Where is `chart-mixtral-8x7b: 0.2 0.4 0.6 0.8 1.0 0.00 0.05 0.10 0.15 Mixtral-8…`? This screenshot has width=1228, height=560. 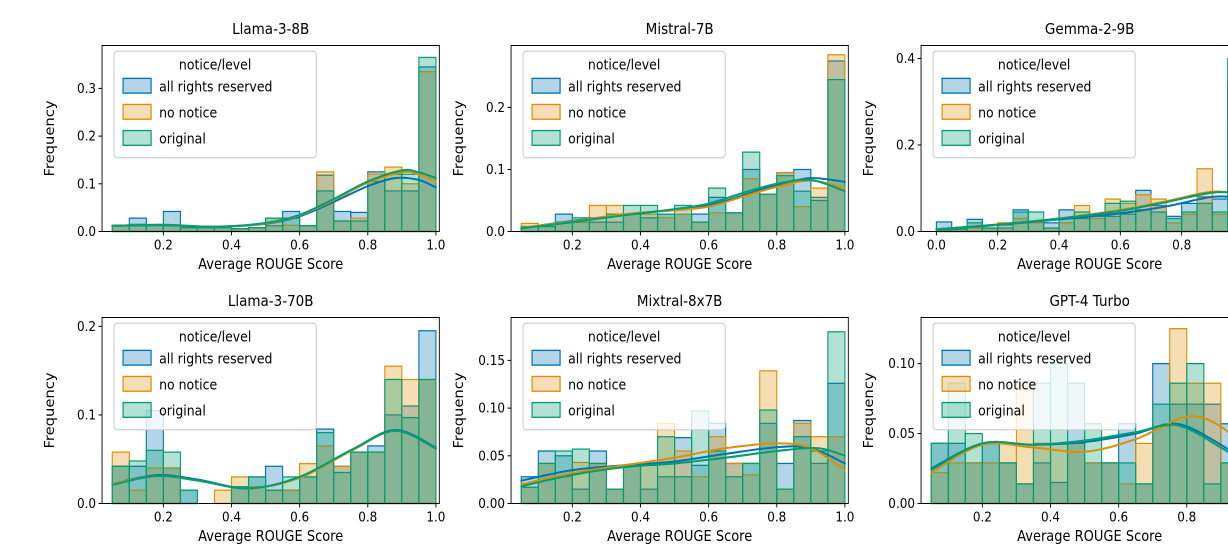
chart-mixtral-8x7b: 0.2 0.4 0.6 0.8 1.0 0.00 0.05 0.10 0.15 Mixtral-8… is located at coordinates (653, 420).